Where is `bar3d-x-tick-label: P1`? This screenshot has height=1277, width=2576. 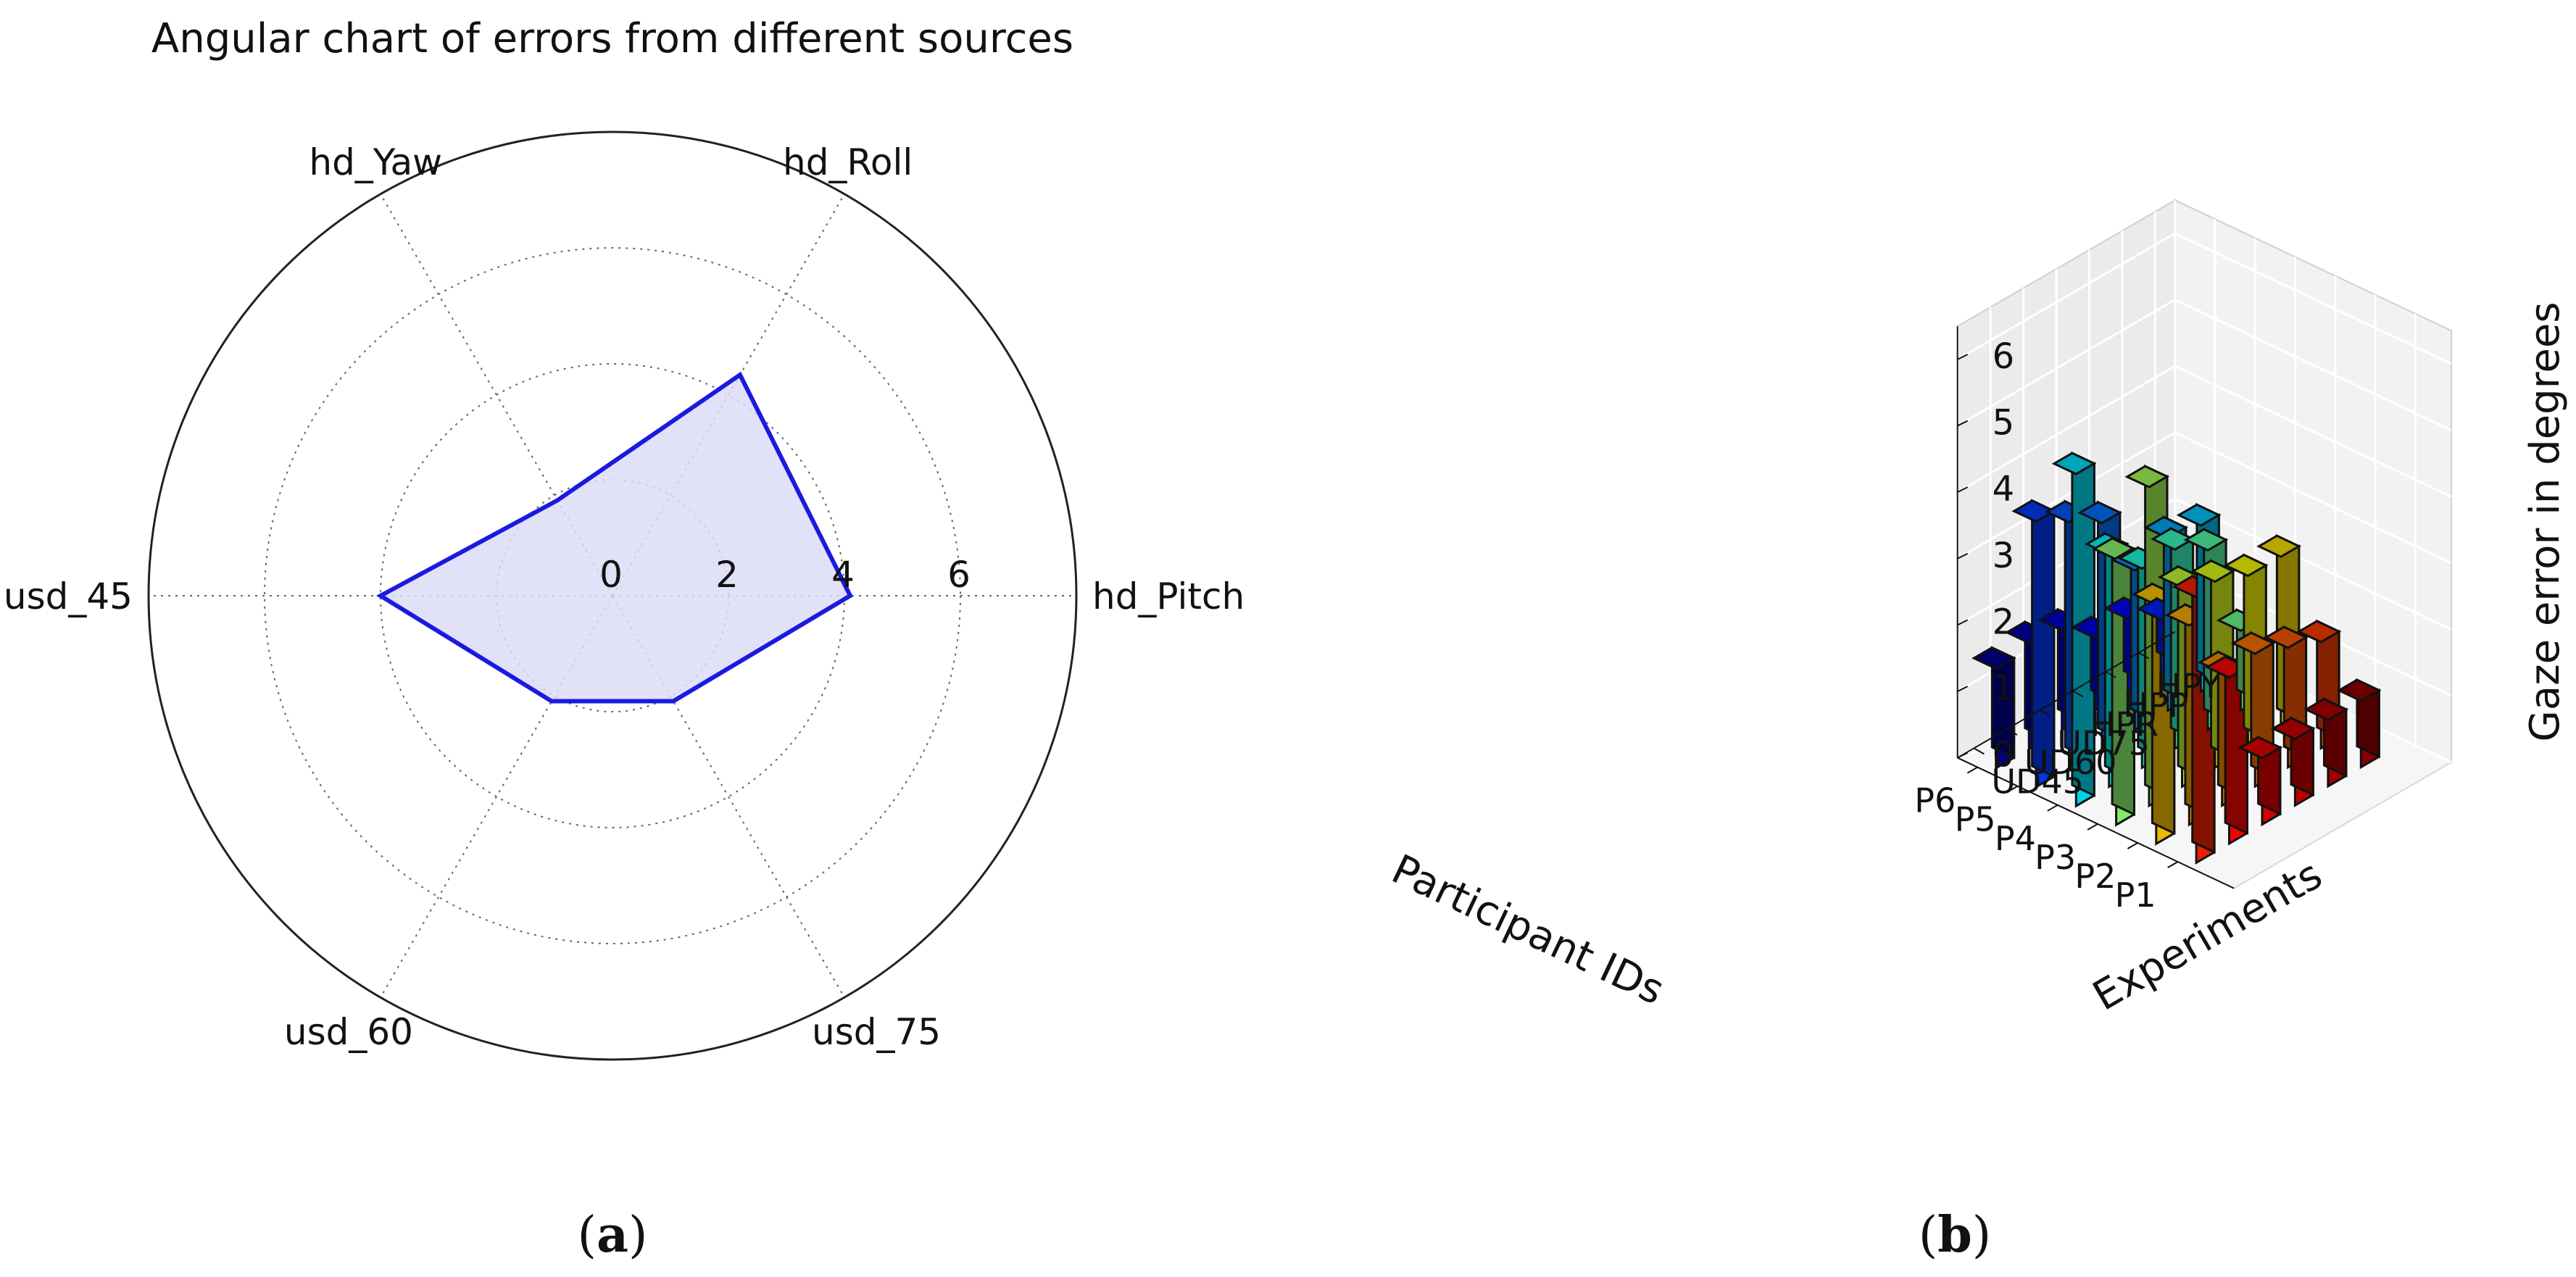
bar3d-x-tick-label: P1 is located at coordinates (2135, 895).